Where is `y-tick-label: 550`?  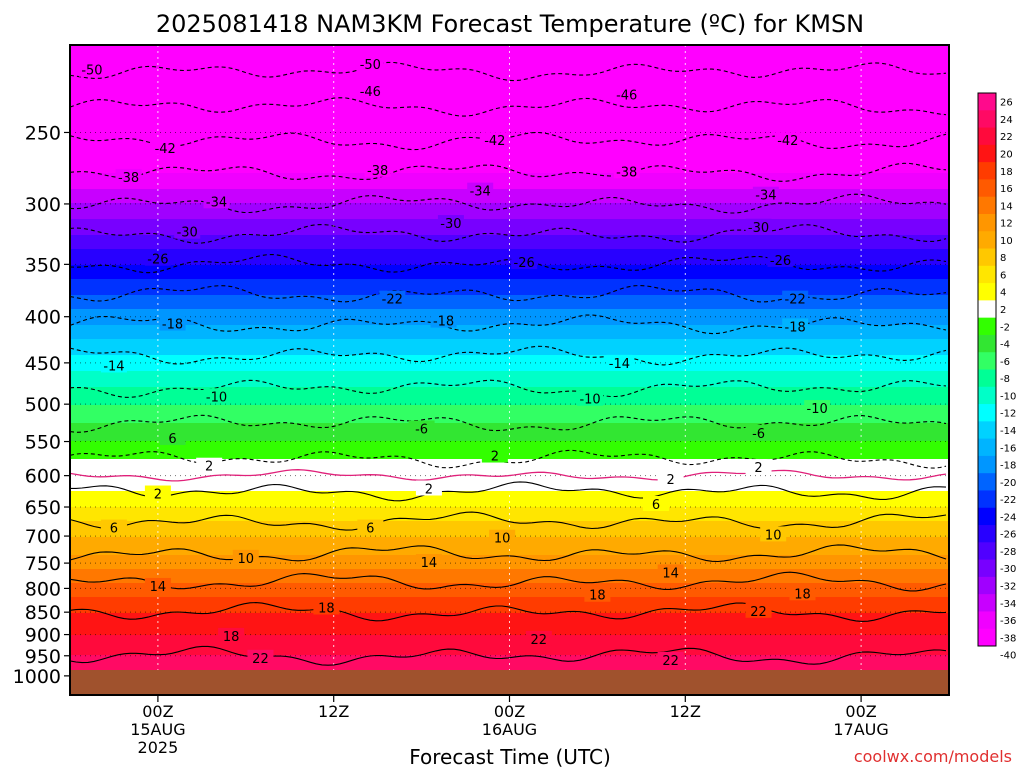 y-tick-label: 550 is located at coordinates (43, 443).